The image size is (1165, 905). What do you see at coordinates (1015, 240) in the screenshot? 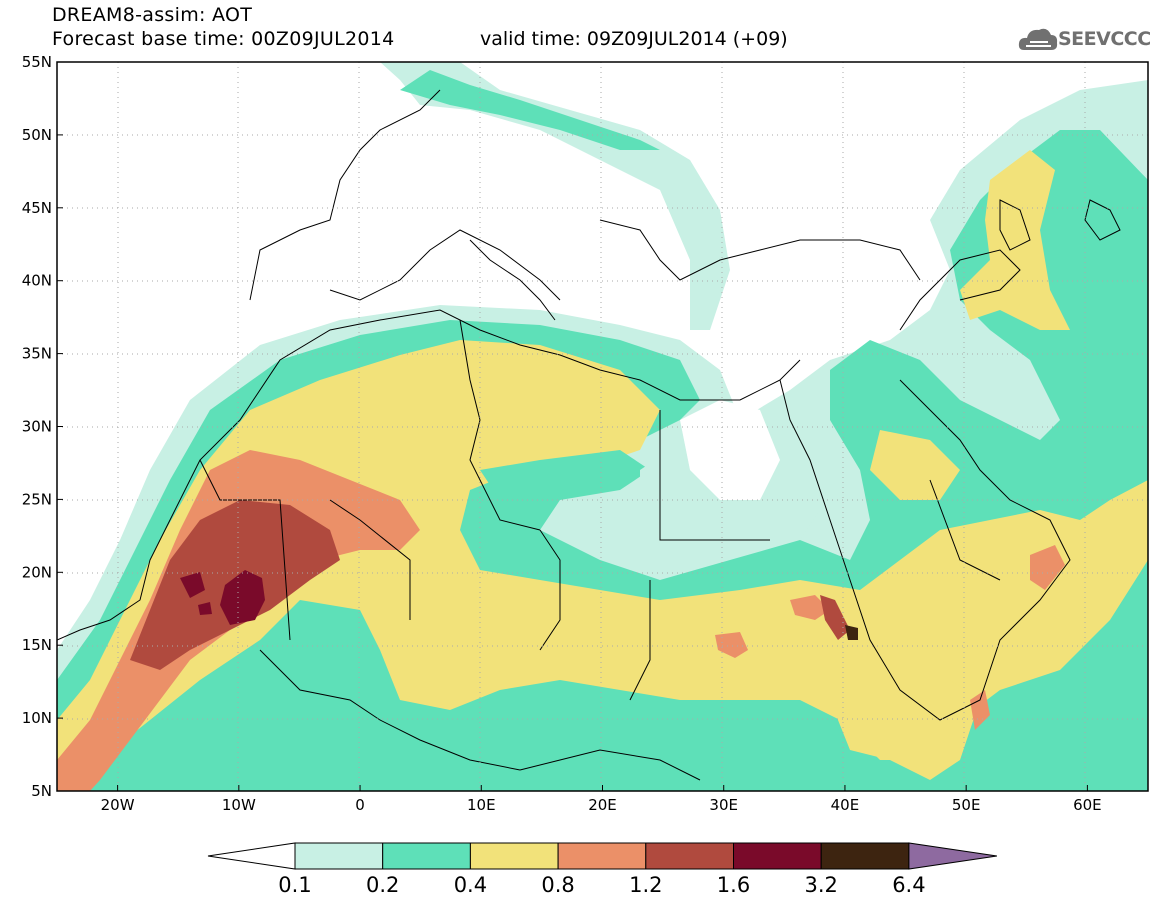
I see `aot-band-0.4-caspian` at bounding box center [1015, 240].